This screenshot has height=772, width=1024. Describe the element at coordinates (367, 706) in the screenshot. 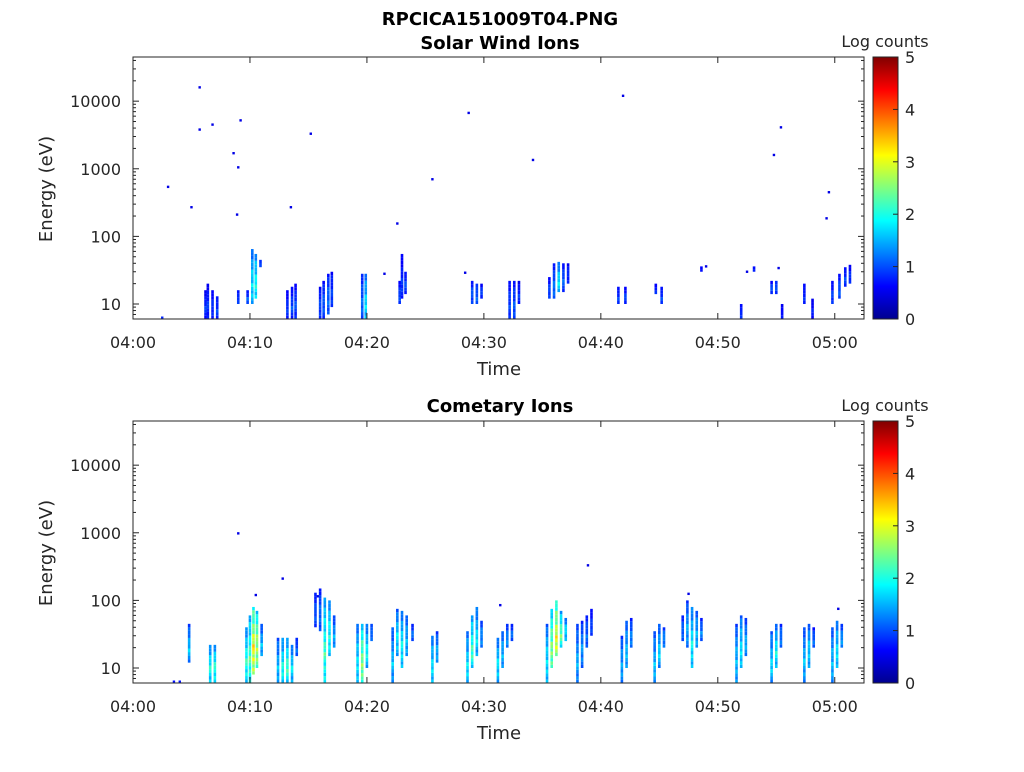

I see `x-tick-label: 04:20` at that location.